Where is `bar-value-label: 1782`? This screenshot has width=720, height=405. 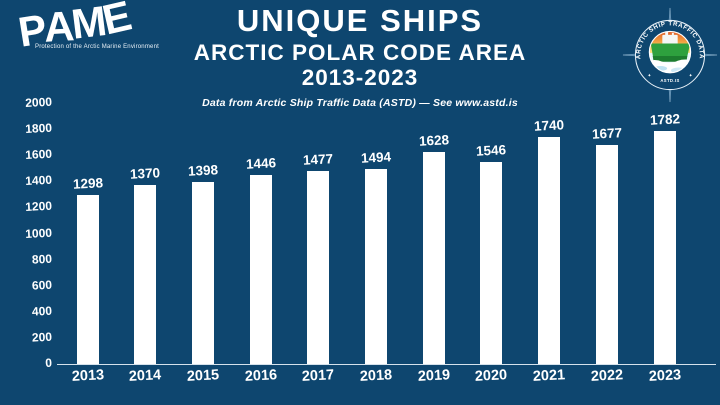 bar-value-label: 1782 is located at coordinates (664, 120).